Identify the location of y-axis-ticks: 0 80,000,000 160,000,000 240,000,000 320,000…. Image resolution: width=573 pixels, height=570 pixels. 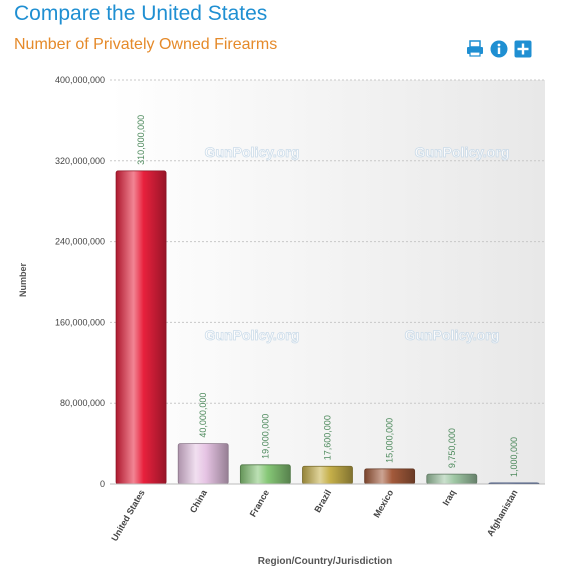
(80, 282).